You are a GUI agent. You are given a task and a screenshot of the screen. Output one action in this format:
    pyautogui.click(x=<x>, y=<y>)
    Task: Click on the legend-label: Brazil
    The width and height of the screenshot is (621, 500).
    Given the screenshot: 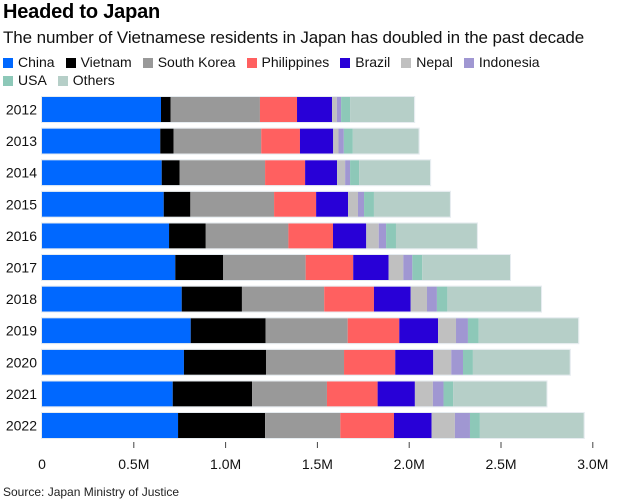 What is the action you would take?
    pyautogui.click(x=373, y=62)
    